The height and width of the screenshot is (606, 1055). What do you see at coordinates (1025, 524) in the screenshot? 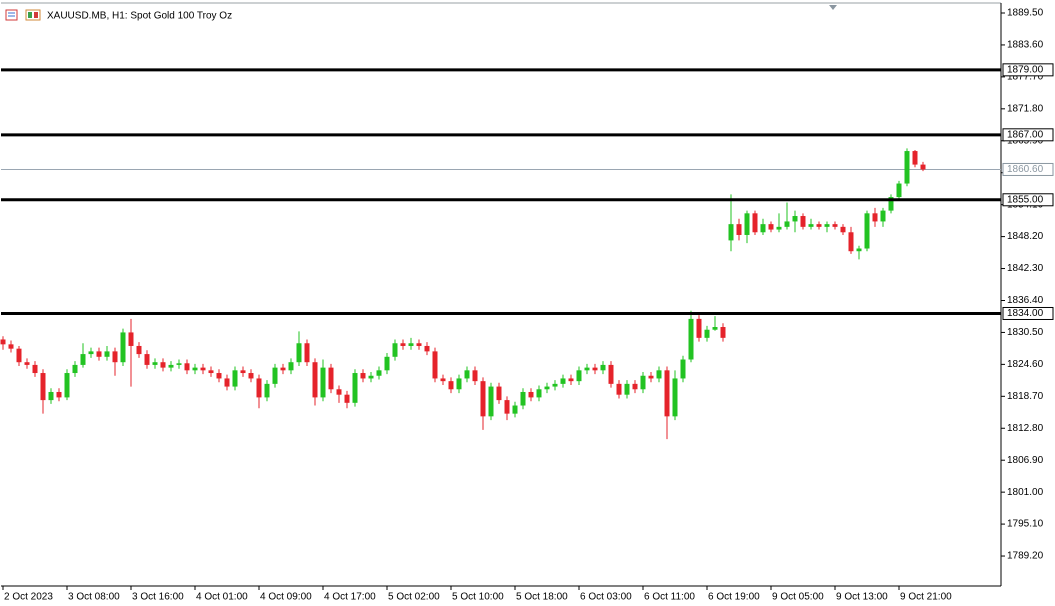
I see `y-tick-label: 1795.10` at bounding box center [1025, 524].